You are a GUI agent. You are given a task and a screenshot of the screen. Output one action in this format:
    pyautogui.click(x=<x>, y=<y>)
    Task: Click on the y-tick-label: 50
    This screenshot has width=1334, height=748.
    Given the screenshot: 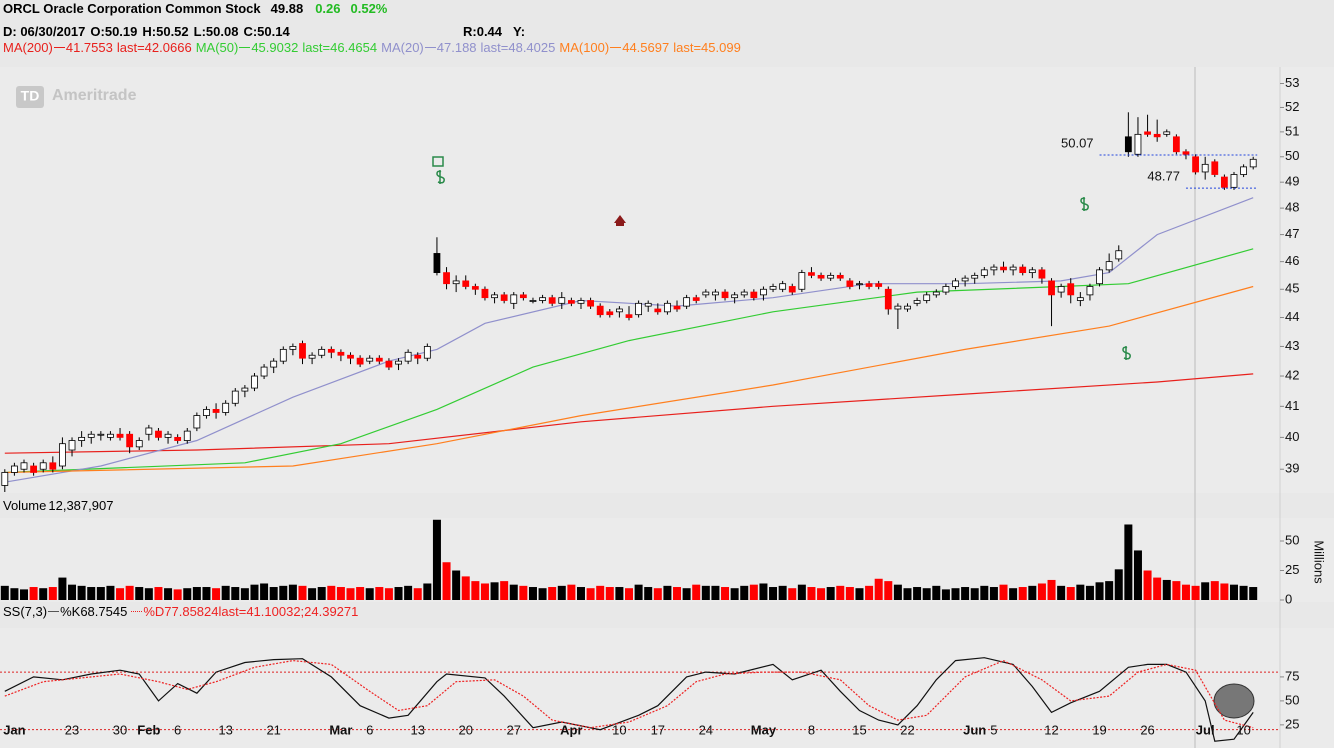 What is the action you would take?
    pyautogui.click(x=1292, y=699)
    